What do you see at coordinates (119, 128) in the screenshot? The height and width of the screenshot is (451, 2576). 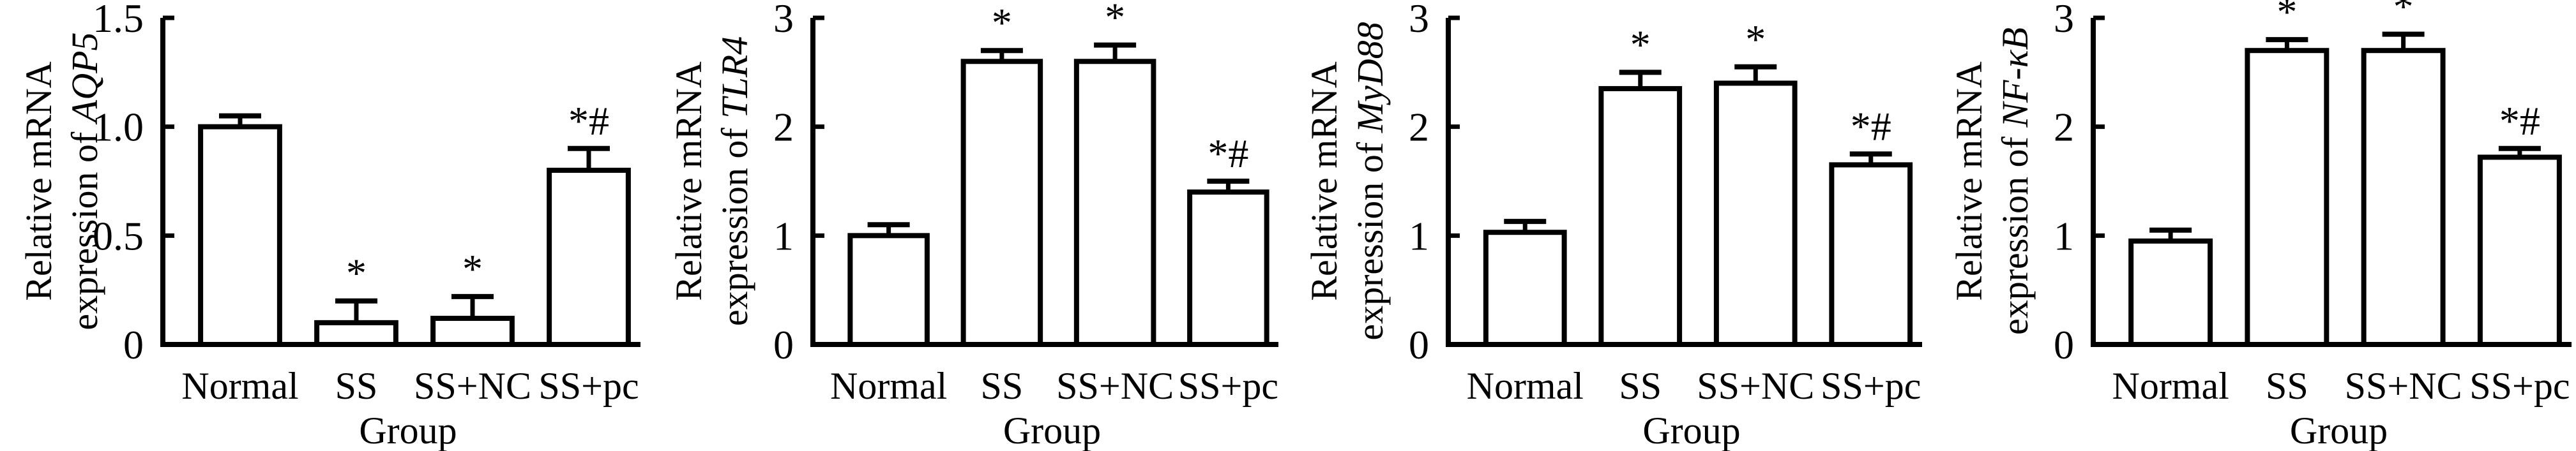 I see `y-tick-label: 1.0` at bounding box center [119, 128].